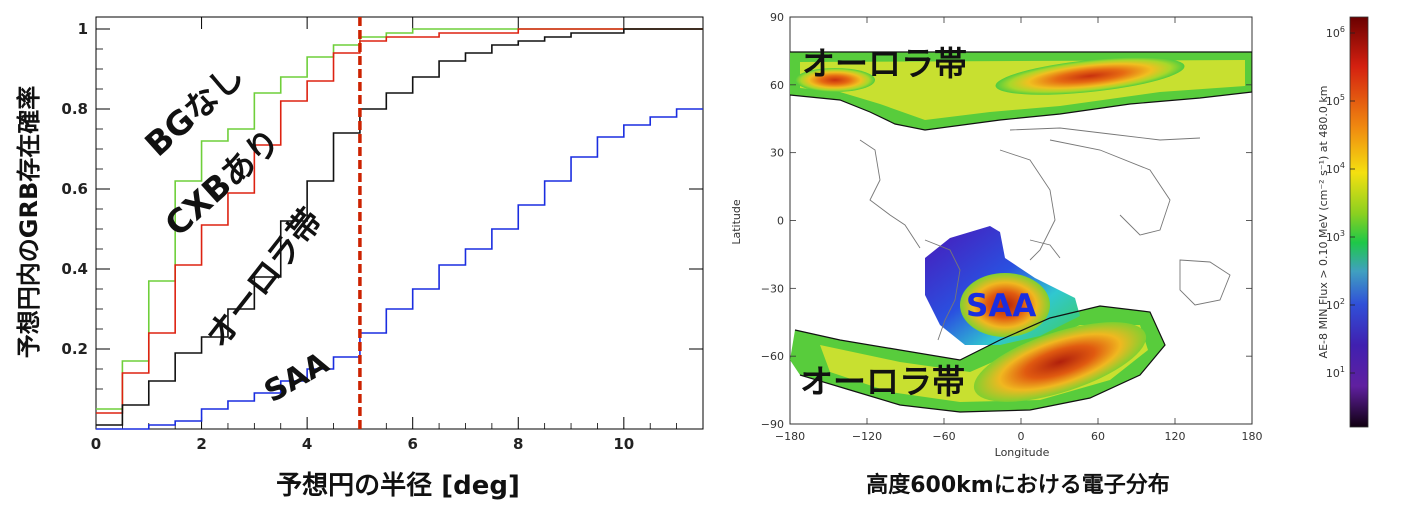 The width and height of the screenshot is (1412, 514). Describe the element at coordinates (1060, 362) in the screenshot. I see `south-belt-core` at that location.